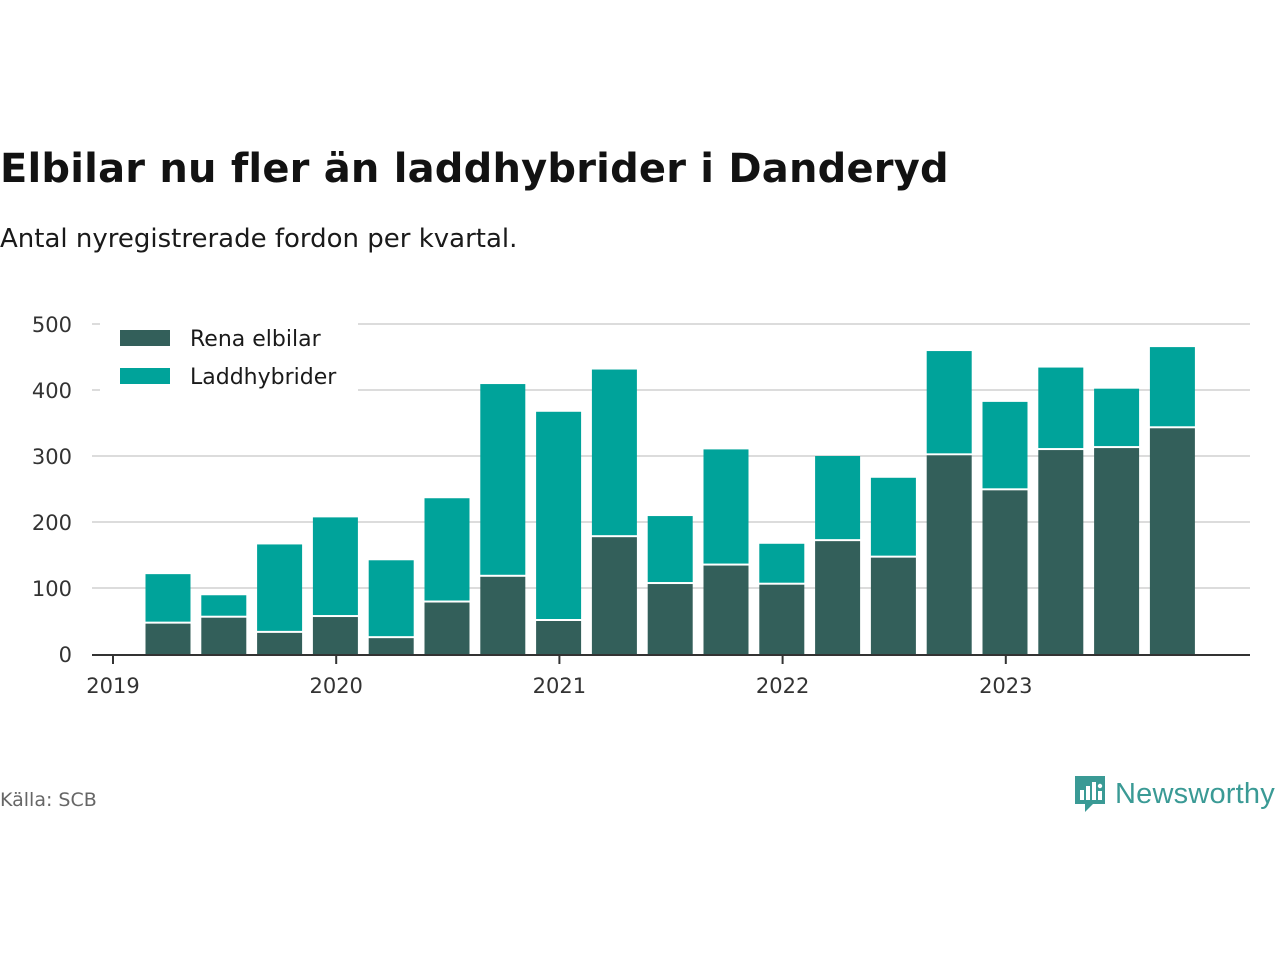  What do you see at coordinates (335, 686) in the screenshot?
I see `x-tick-label: 2020` at bounding box center [335, 686].